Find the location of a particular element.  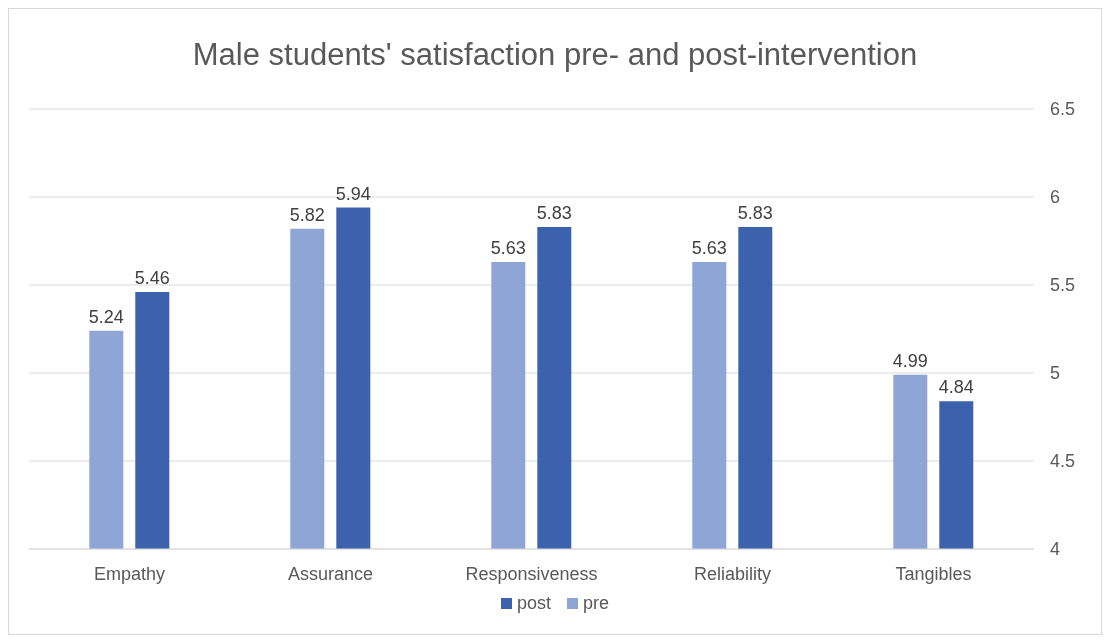

data-label: 5.24 is located at coordinates (106, 316).